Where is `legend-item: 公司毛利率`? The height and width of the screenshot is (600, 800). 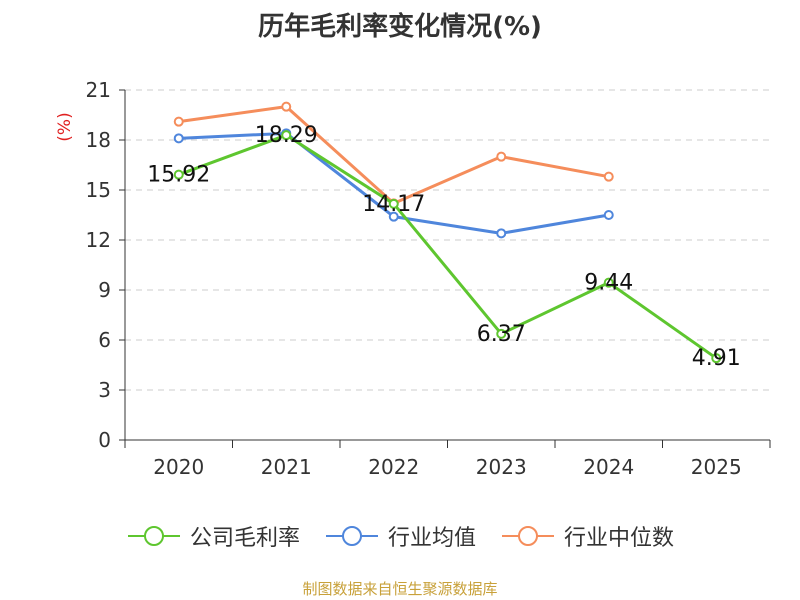 legend-item: 公司毛利率 is located at coordinates (213, 536).